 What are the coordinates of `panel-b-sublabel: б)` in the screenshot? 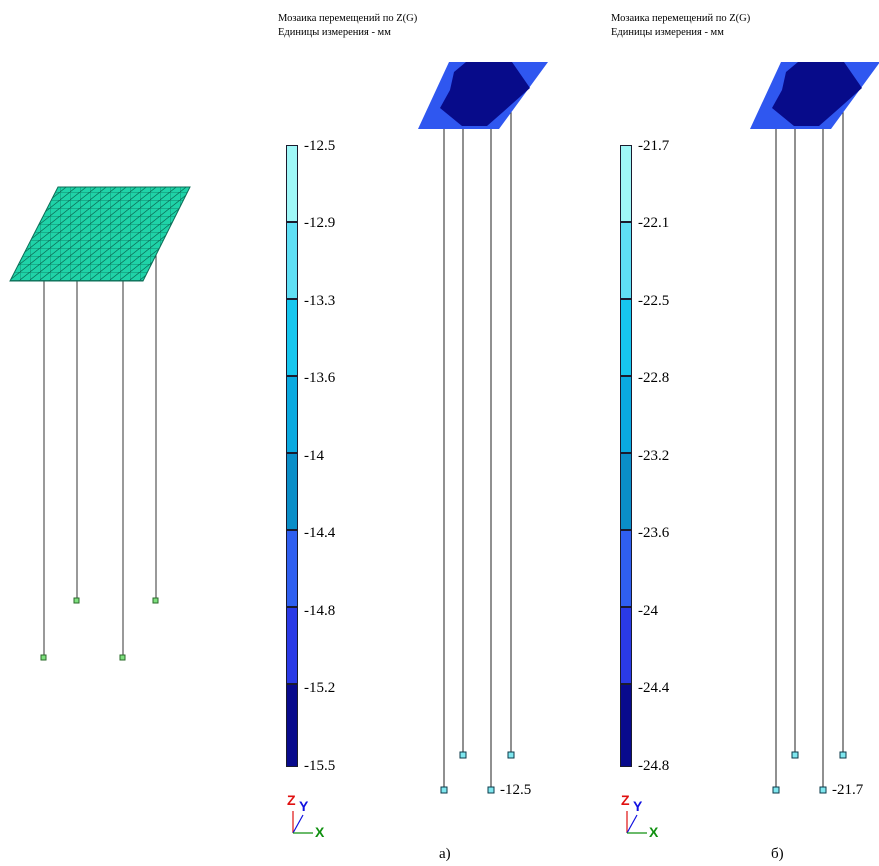 It's located at (777, 854).